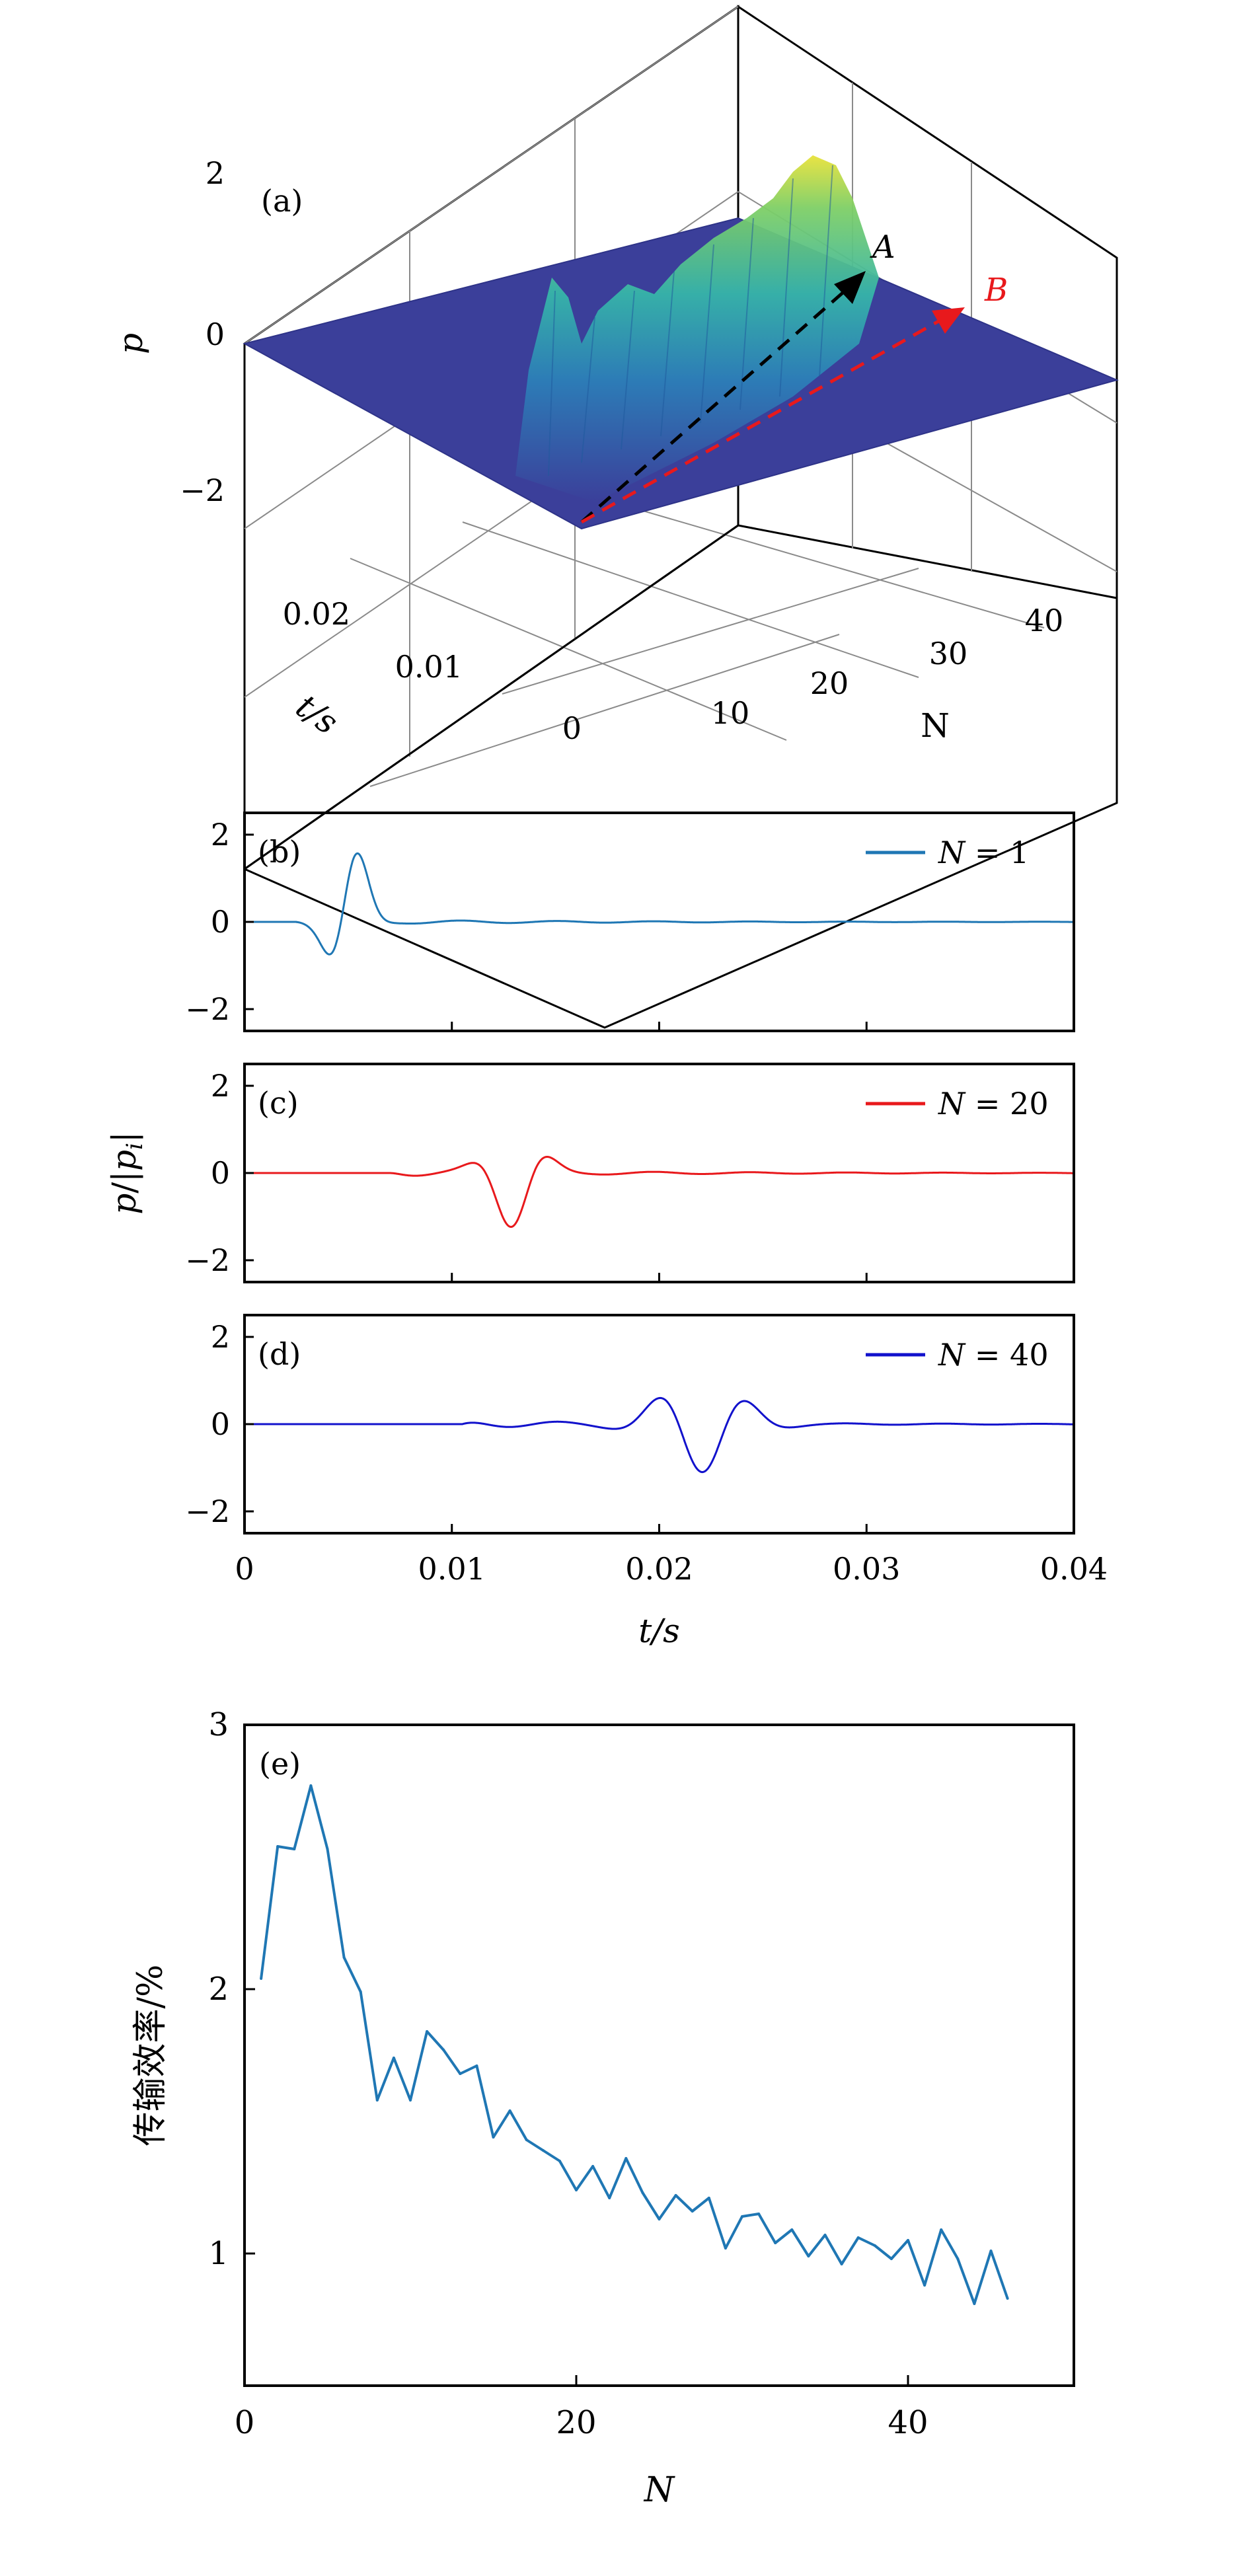  I want to click on panel-c-waveform: 20−2(c) N = 20, so click(630, 1173).